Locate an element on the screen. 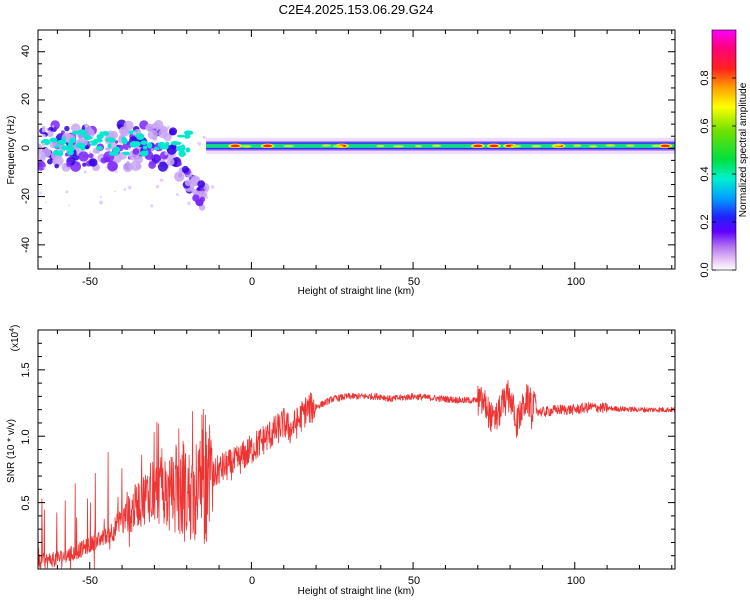  snr-y-tick-1.0: 1.0 is located at coordinates (26, 436).